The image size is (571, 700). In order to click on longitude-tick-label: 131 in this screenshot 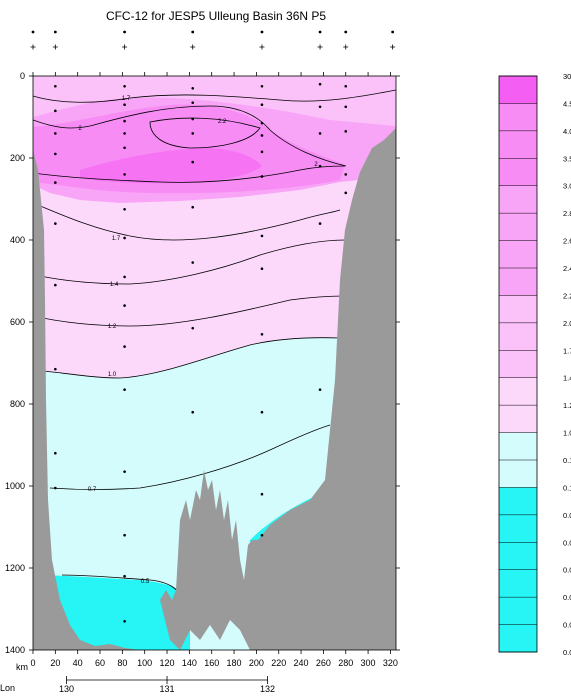, I will do `click(167, 689)`.